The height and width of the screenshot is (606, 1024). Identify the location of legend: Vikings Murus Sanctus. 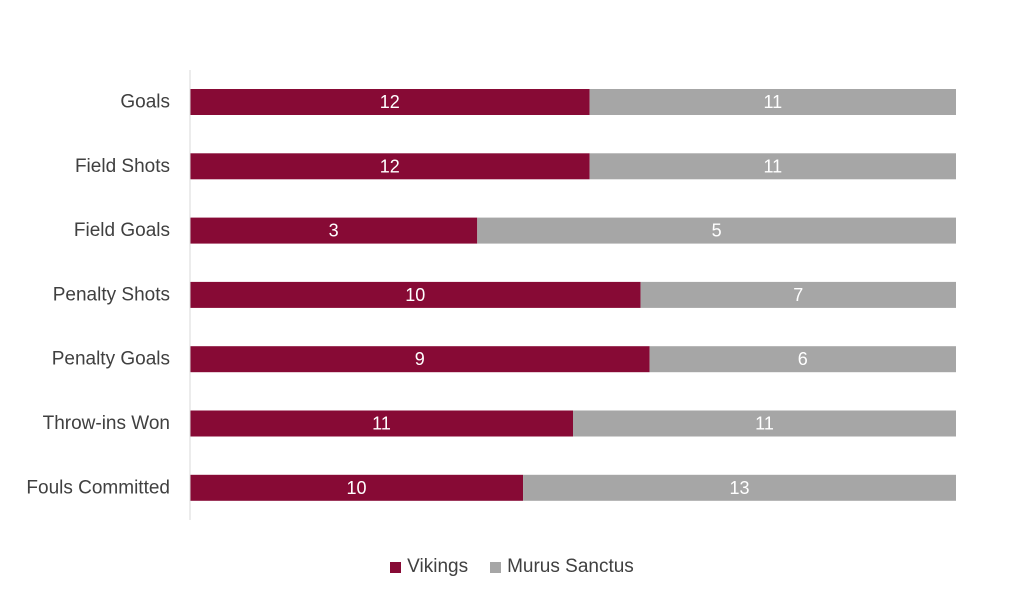
(512, 567).